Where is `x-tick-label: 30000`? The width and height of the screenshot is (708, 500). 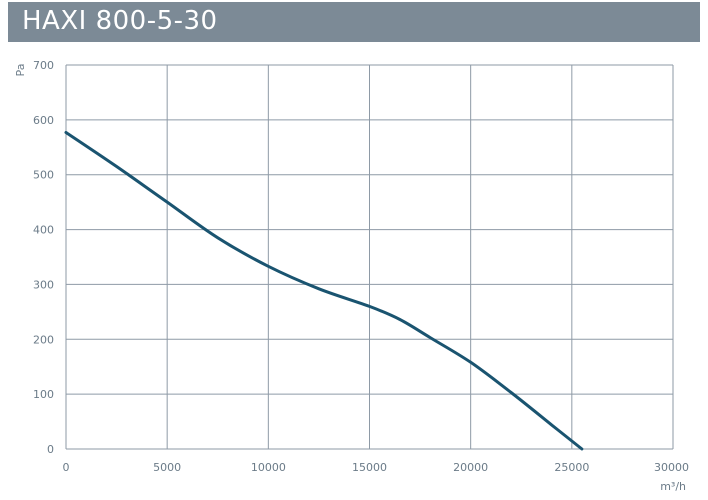 x-tick-label: 30000 is located at coordinates (671, 467).